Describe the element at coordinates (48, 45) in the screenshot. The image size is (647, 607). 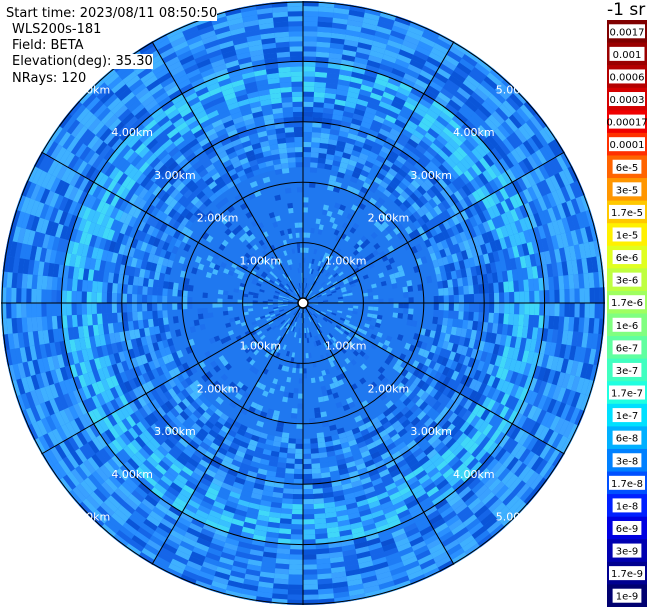
I see `field-label: Field: BETA` at that location.